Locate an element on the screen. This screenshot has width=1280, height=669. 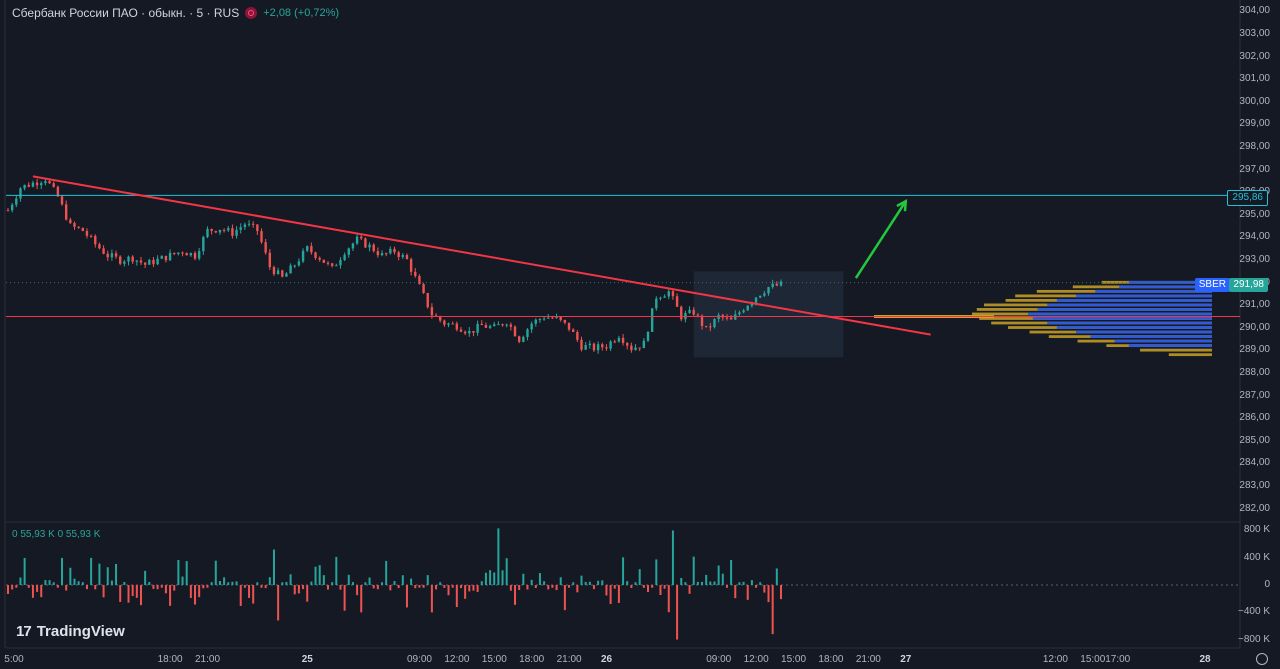
time-tick: 12:00 is located at coordinates (1055, 659).